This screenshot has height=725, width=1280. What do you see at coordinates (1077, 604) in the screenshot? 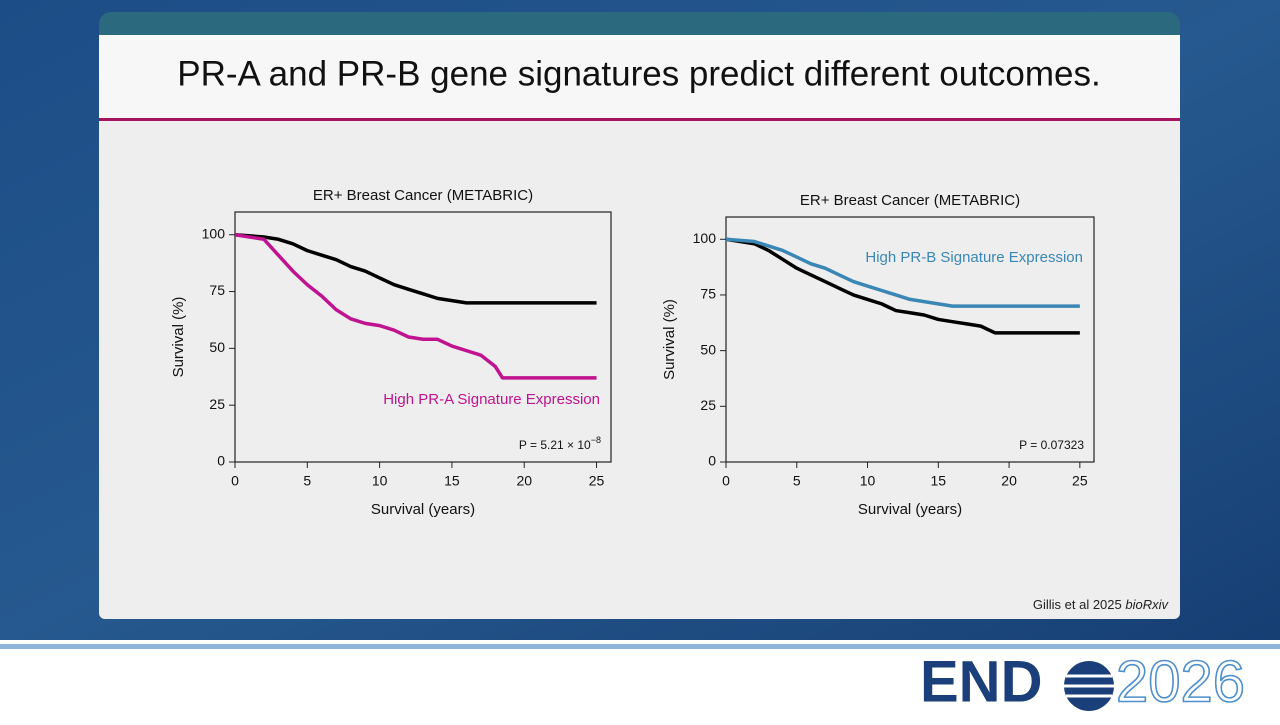
I see `citation-authors: Gillis et al 2025` at bounding box center [1077, 604].